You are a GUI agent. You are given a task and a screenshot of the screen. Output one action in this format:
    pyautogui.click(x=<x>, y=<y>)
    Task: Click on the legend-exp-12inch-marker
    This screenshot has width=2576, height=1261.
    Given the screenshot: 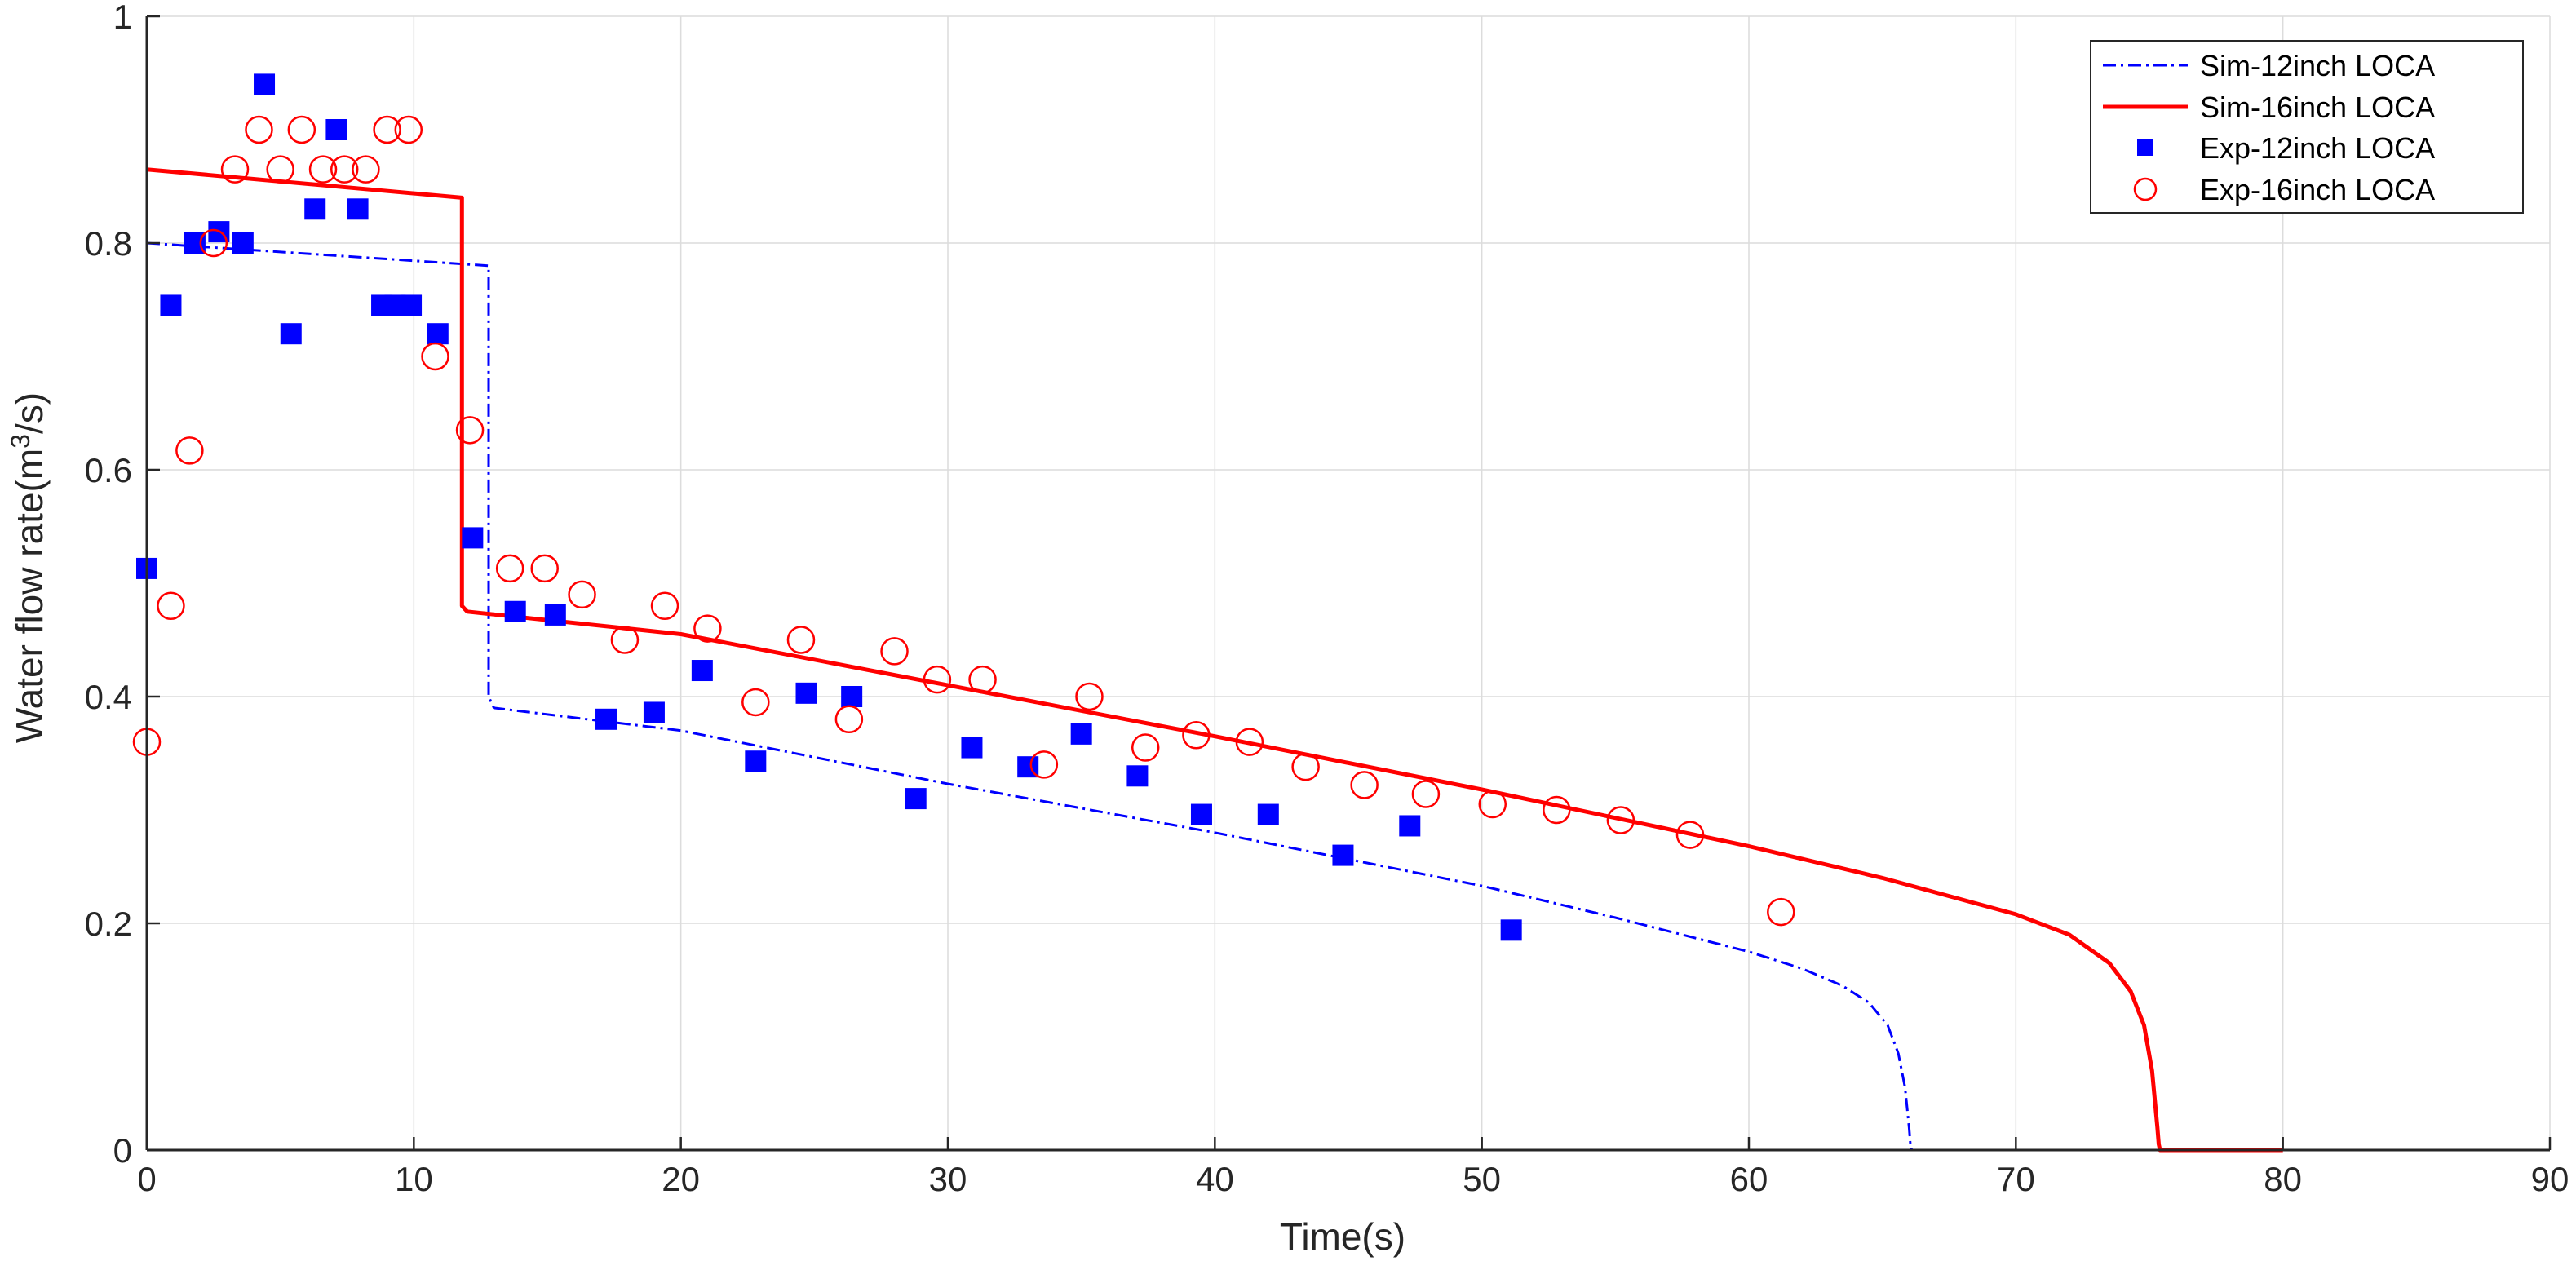 What is the action you would take?
    pyautogui.click(x=2145, y=147)
    